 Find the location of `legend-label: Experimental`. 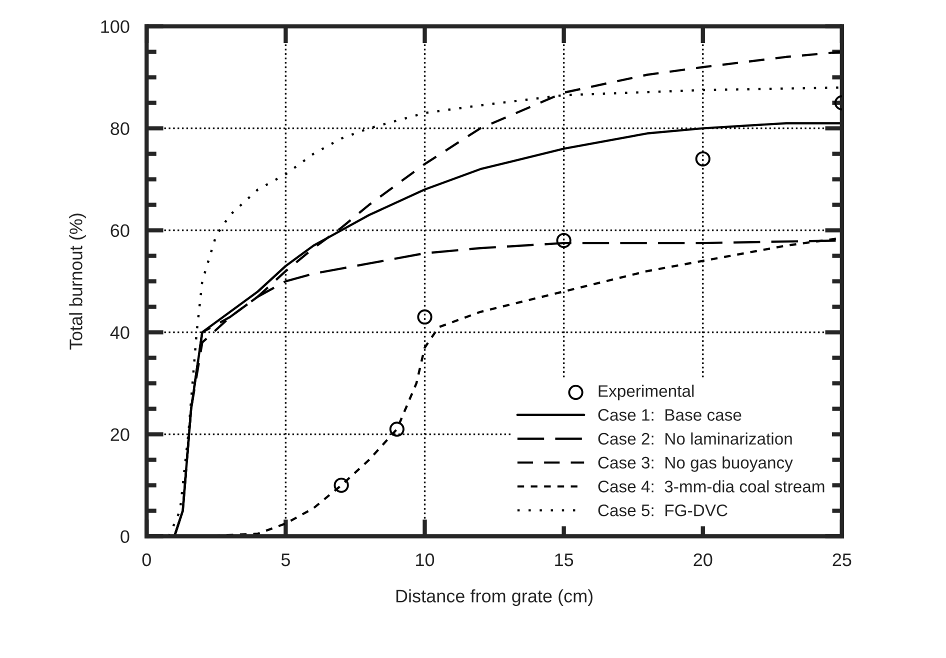

legend-label: Experimental is located at coordinates (646, 392).